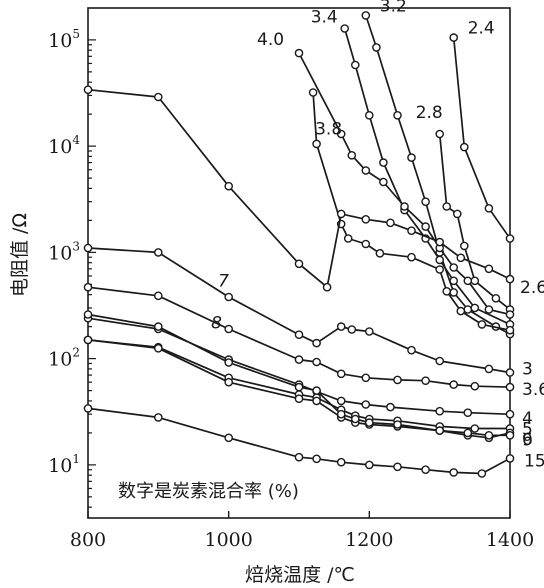  I want to click on series-label: 3.8, so click(328, 130).